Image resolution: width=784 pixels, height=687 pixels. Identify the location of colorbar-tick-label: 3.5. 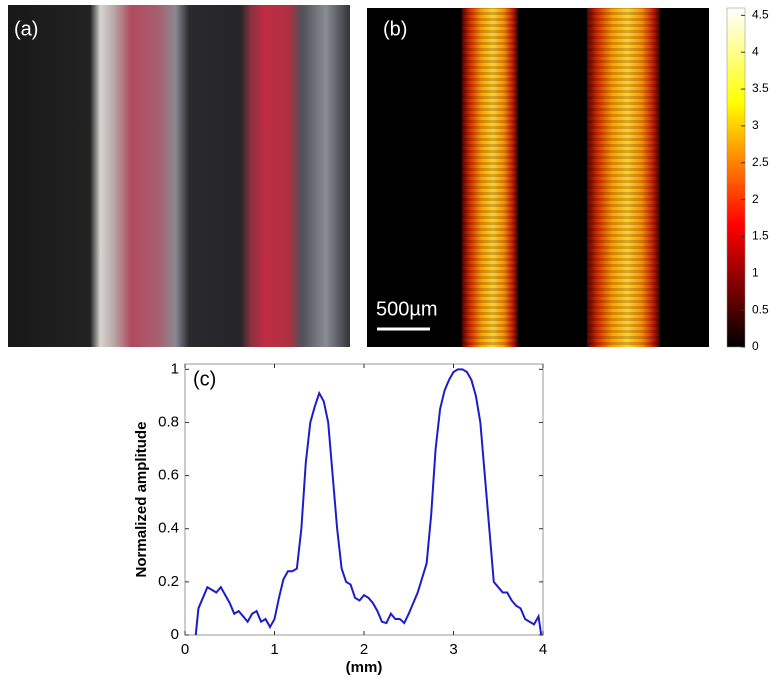
(760, 88).